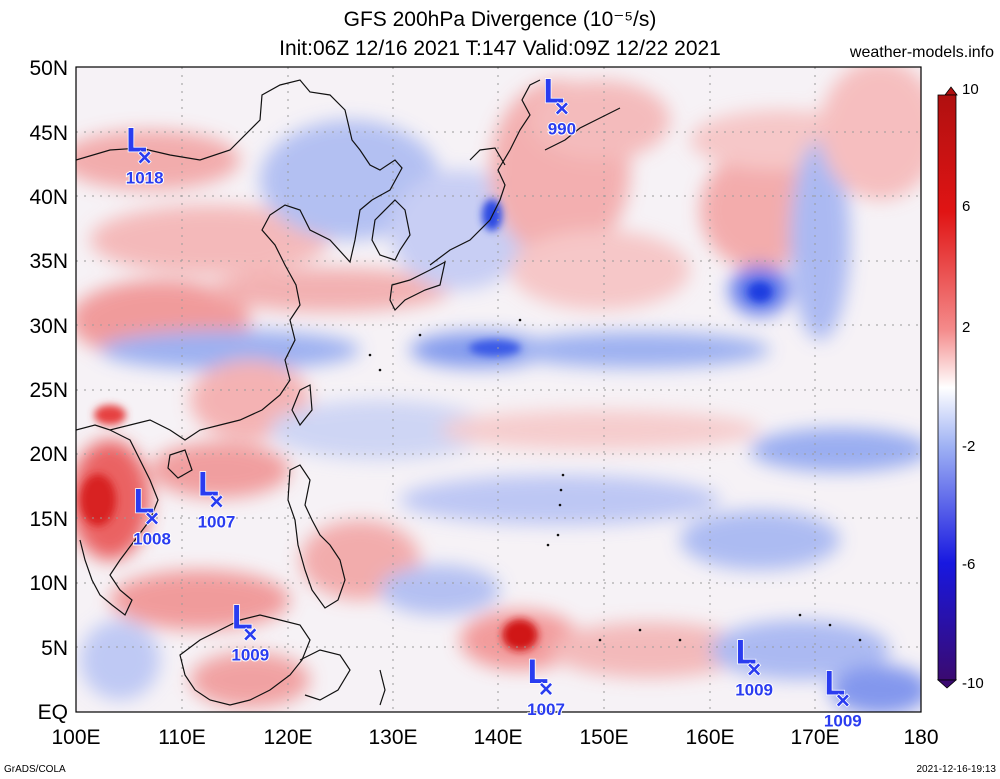  I want to click on low-pressure-value: 1018, so click(145, 177).